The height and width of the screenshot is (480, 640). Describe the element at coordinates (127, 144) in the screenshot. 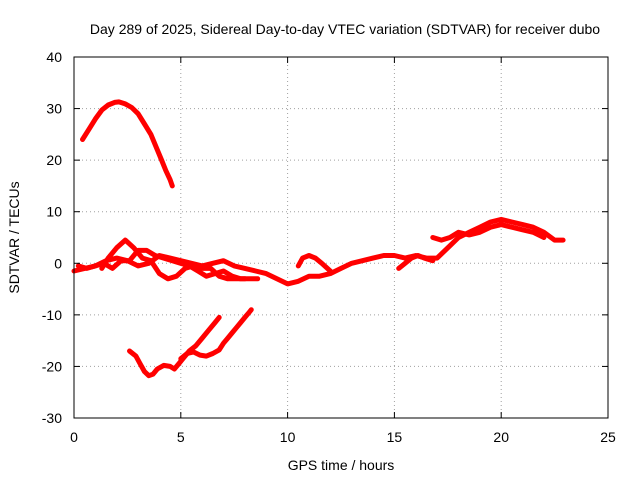

I see `series-arc-high` at that location.